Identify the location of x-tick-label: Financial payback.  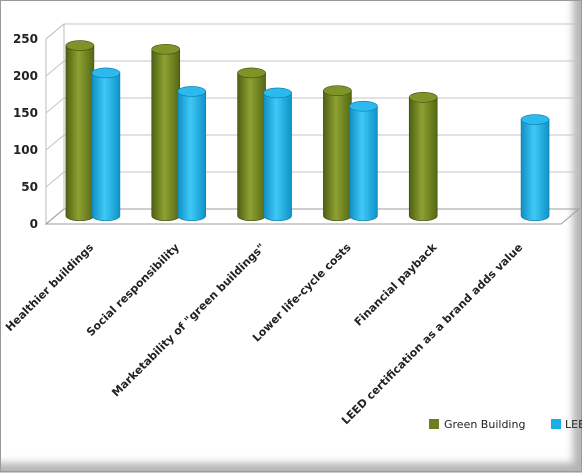
(396, 284).